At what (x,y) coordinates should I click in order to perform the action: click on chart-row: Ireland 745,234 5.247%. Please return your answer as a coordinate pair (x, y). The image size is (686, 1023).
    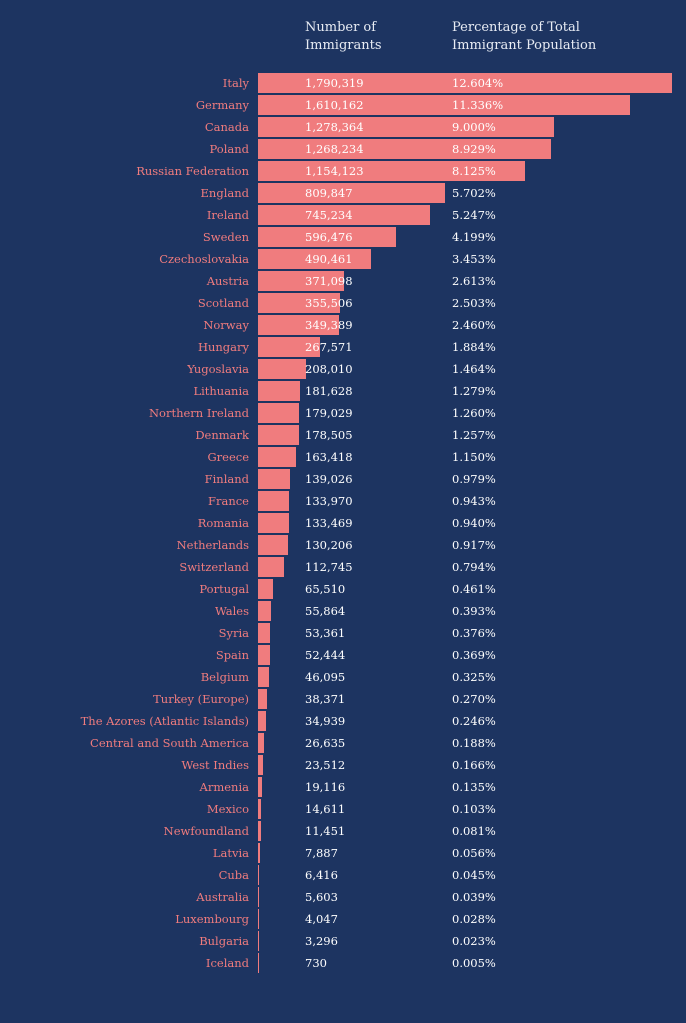
    Looking at the image, I should click on (343, 215).